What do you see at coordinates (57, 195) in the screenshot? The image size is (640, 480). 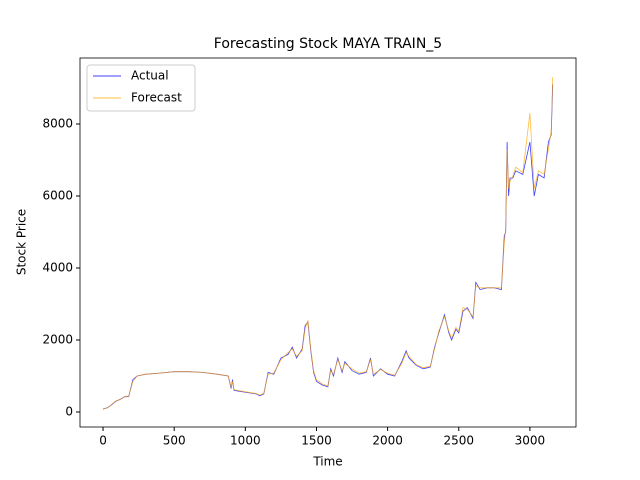 I see `y-tick-label: 6000` at bounding box center [57, 195].